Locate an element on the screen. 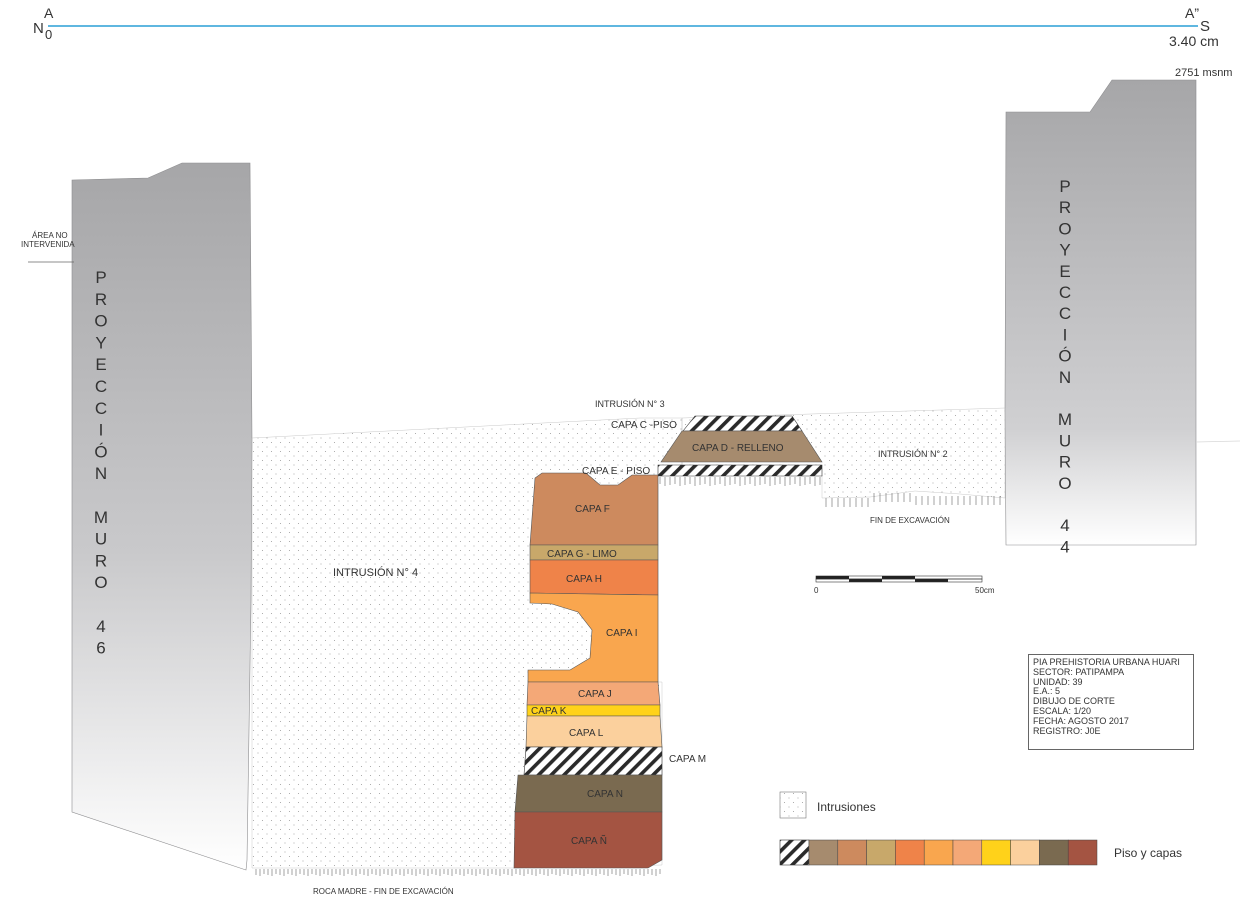 The height and width of the screenshot is (904, 1253). wall-left-letter: 6 is located at coordinates (100, 648).